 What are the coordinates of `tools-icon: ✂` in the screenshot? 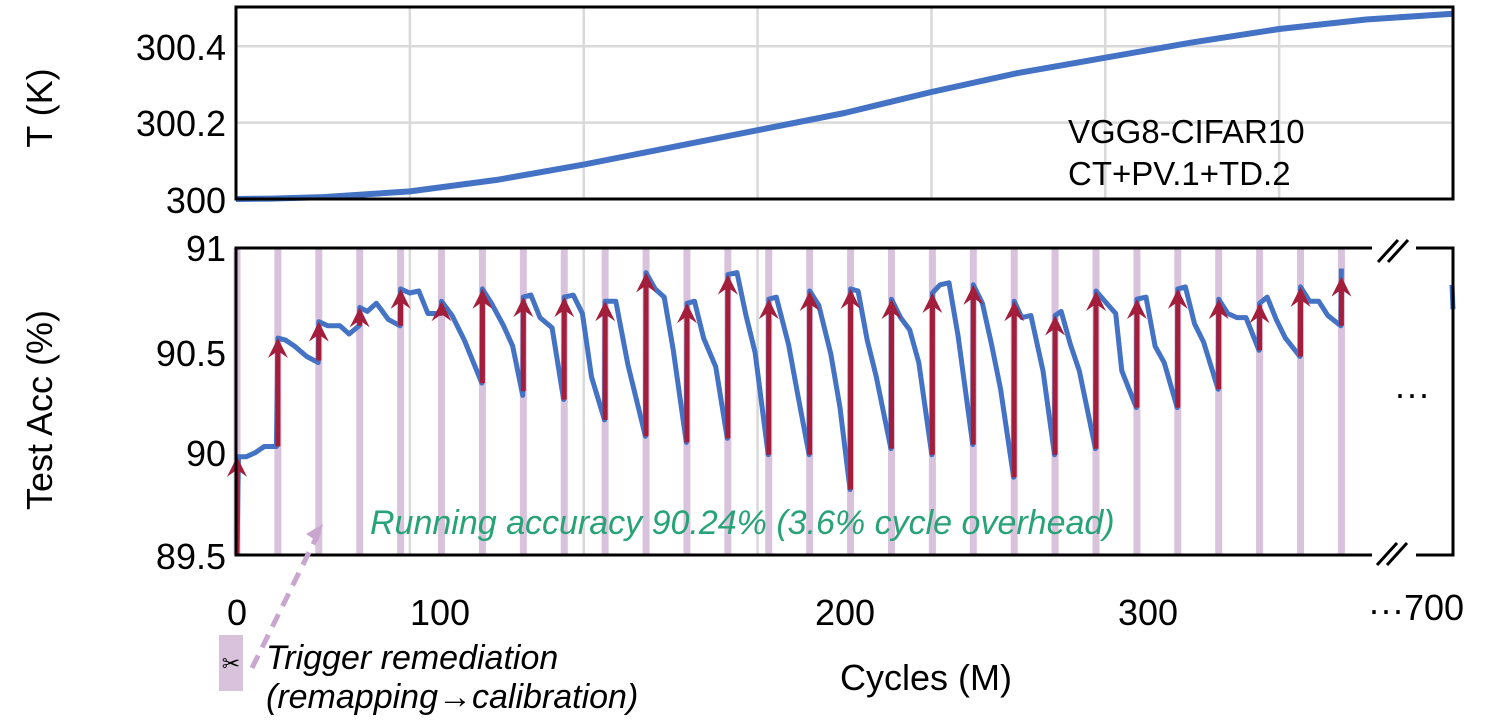 It's located at (231, 663).